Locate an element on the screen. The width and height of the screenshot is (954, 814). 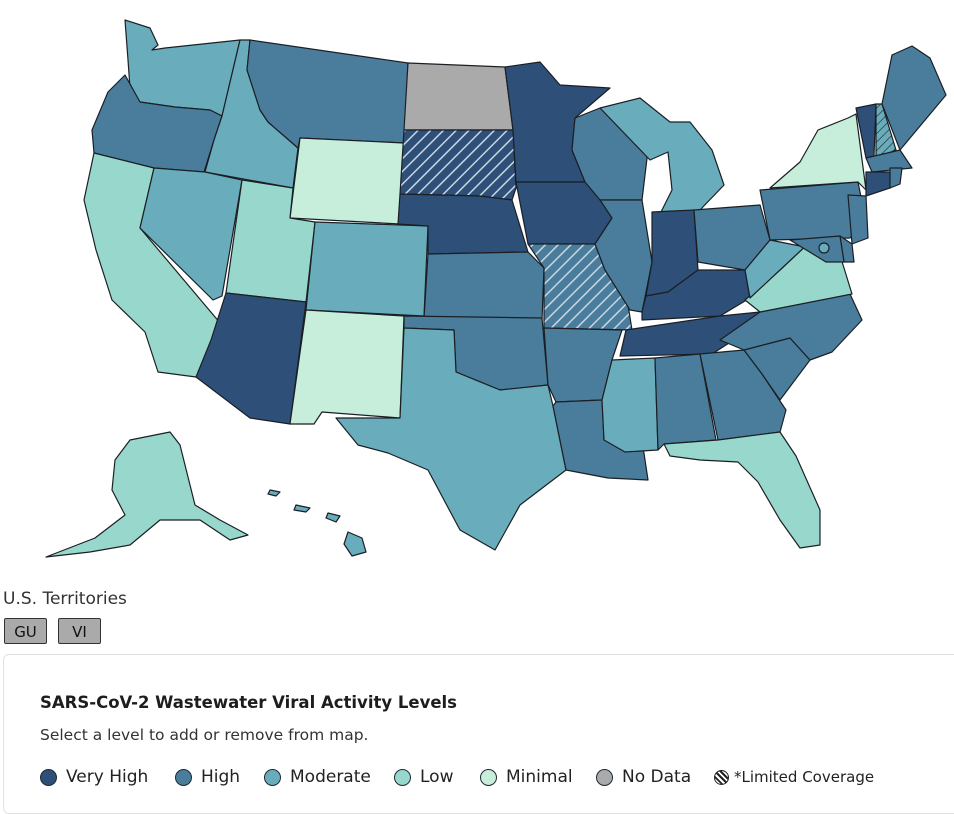
state-hi is located at coordinates (317, 523).